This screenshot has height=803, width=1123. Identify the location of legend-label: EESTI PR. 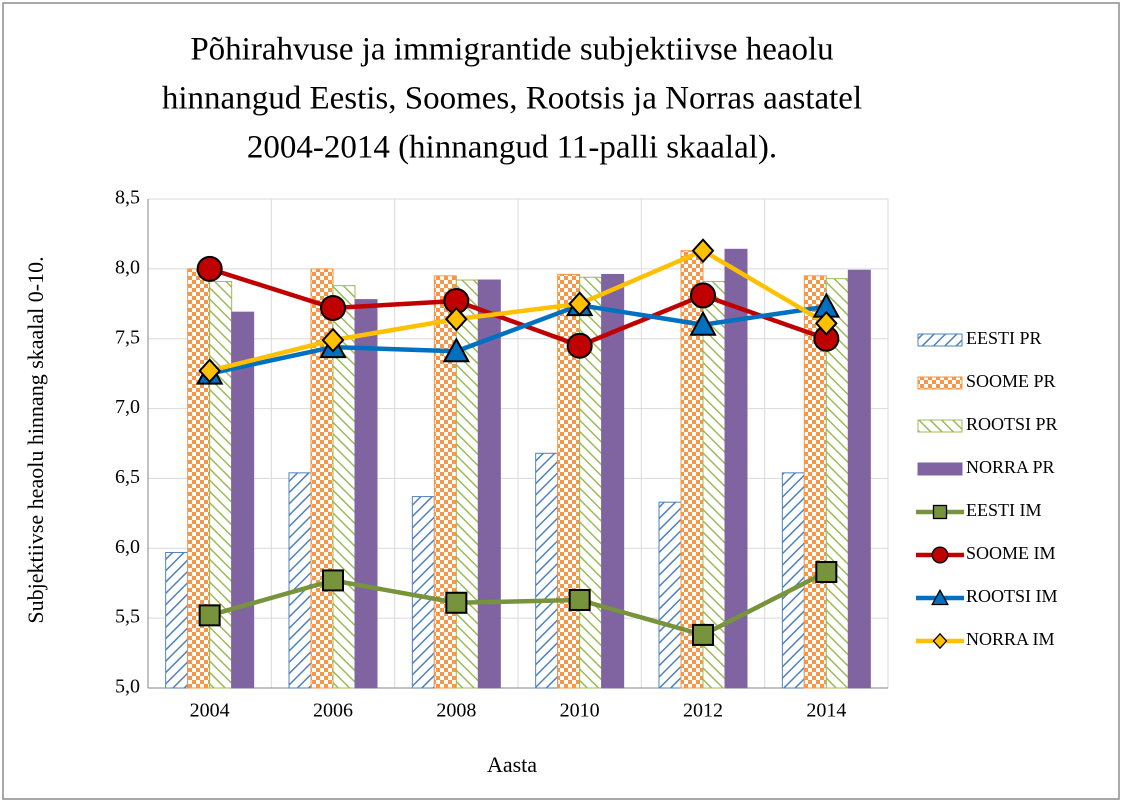
(1004, 338).